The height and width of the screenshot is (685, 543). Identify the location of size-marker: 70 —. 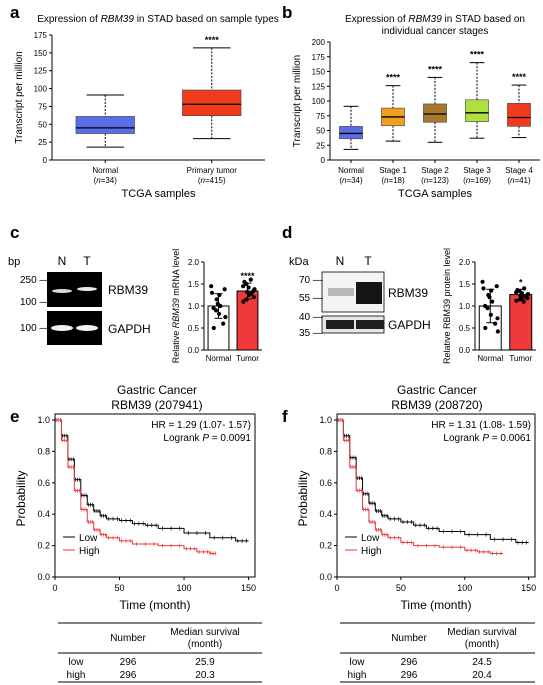
(311, 280).